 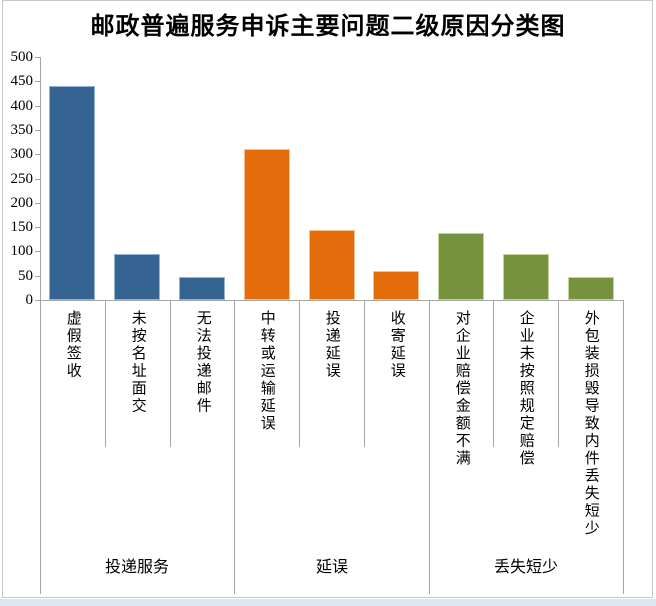 I want to click on x-category-label-text: 投递延误, so click(x=331, y=345).